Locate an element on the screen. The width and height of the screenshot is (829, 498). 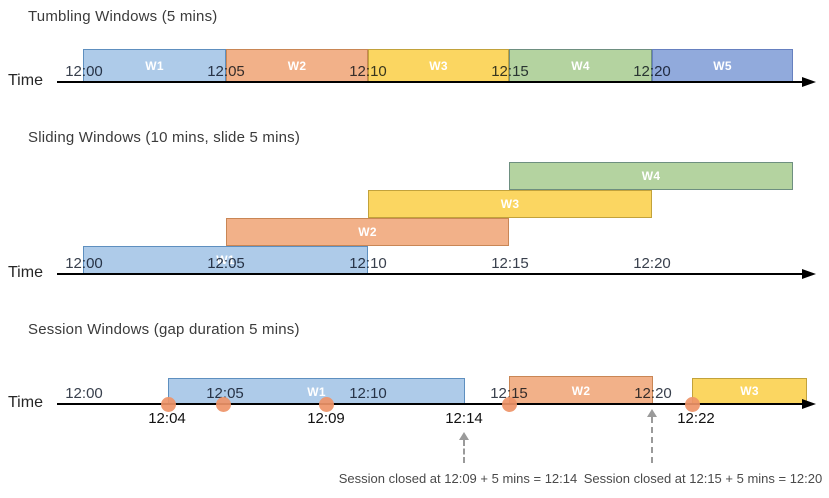
tumbling-axis-line is located at coordinates (430, 82).